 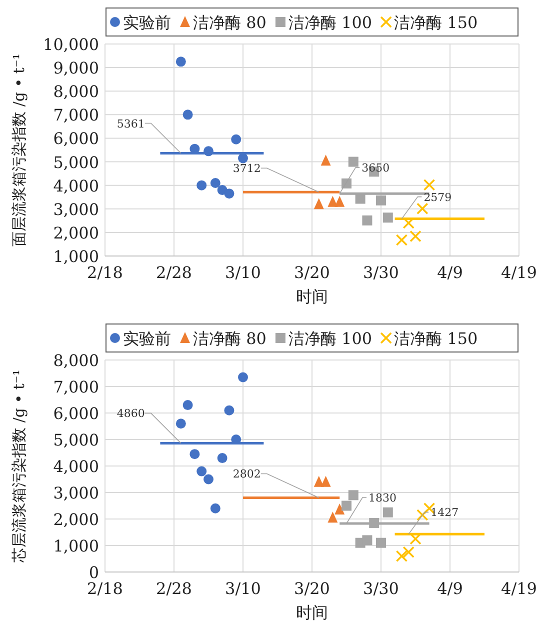 What do you see at coordinates (19, 467) in the screenshot?
I see `y-axis-title: 芯层流浆箱污染指数 /g • t⁻¹` at bounding box center [19, 467].